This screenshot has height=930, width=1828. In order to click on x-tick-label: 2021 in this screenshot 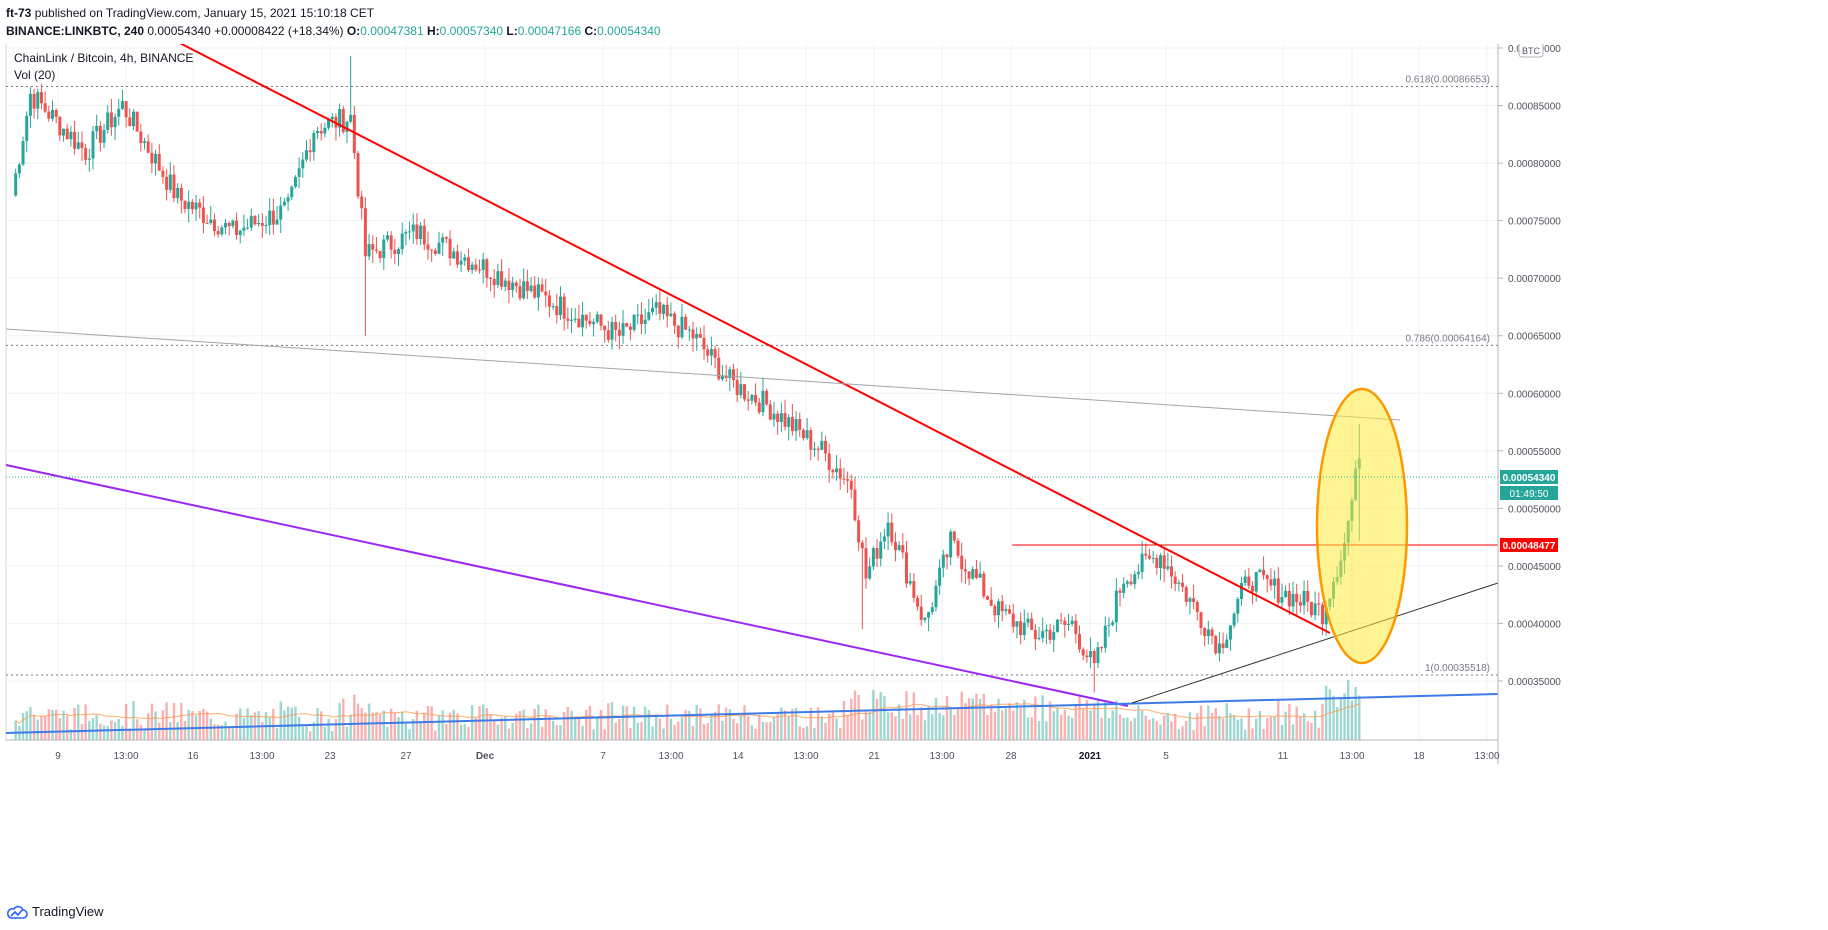, I will do `click(1090, 756)`.